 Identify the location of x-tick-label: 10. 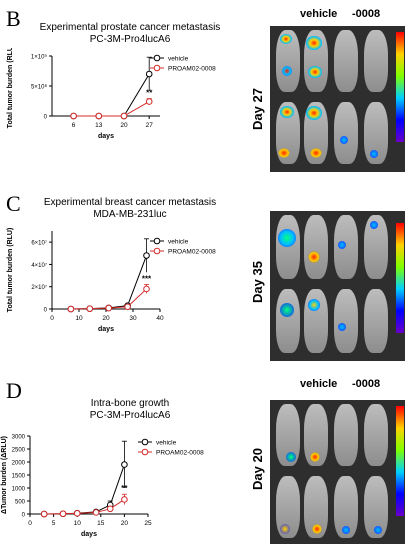
(78, 523).